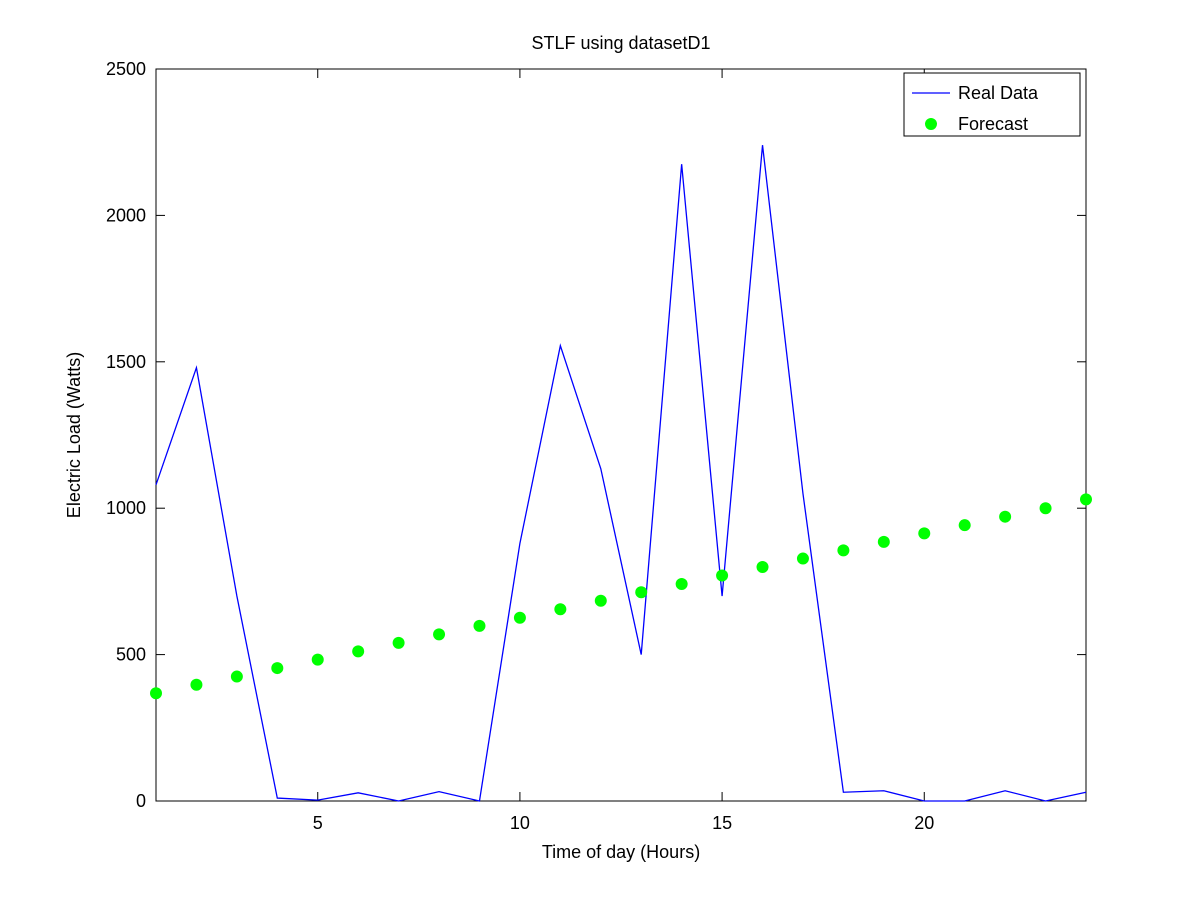 This screenshot has height=900, width=1200. I want to click on legend-label-real-data: Real Data, so click(998, 93).